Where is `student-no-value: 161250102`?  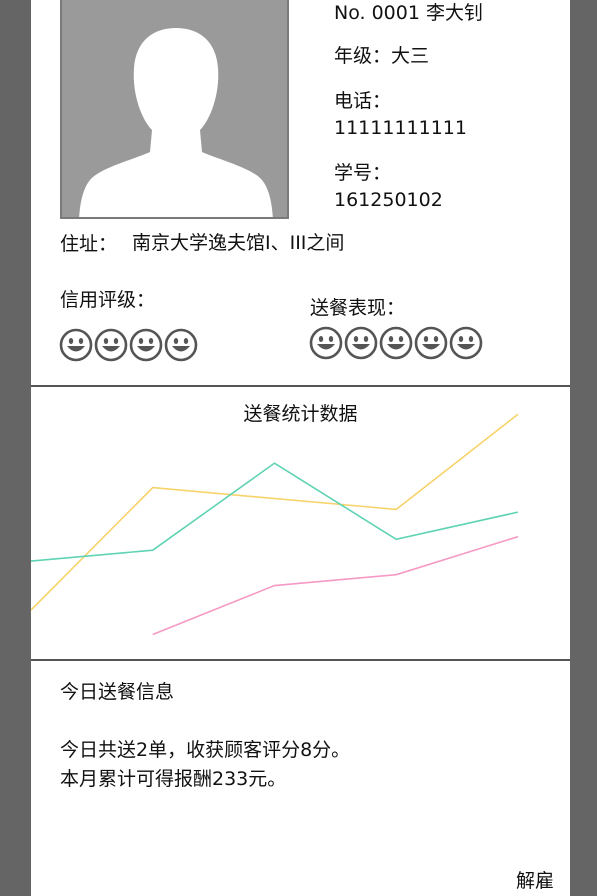
student-no-value: 161250102 is located at coordinates (388, 200).